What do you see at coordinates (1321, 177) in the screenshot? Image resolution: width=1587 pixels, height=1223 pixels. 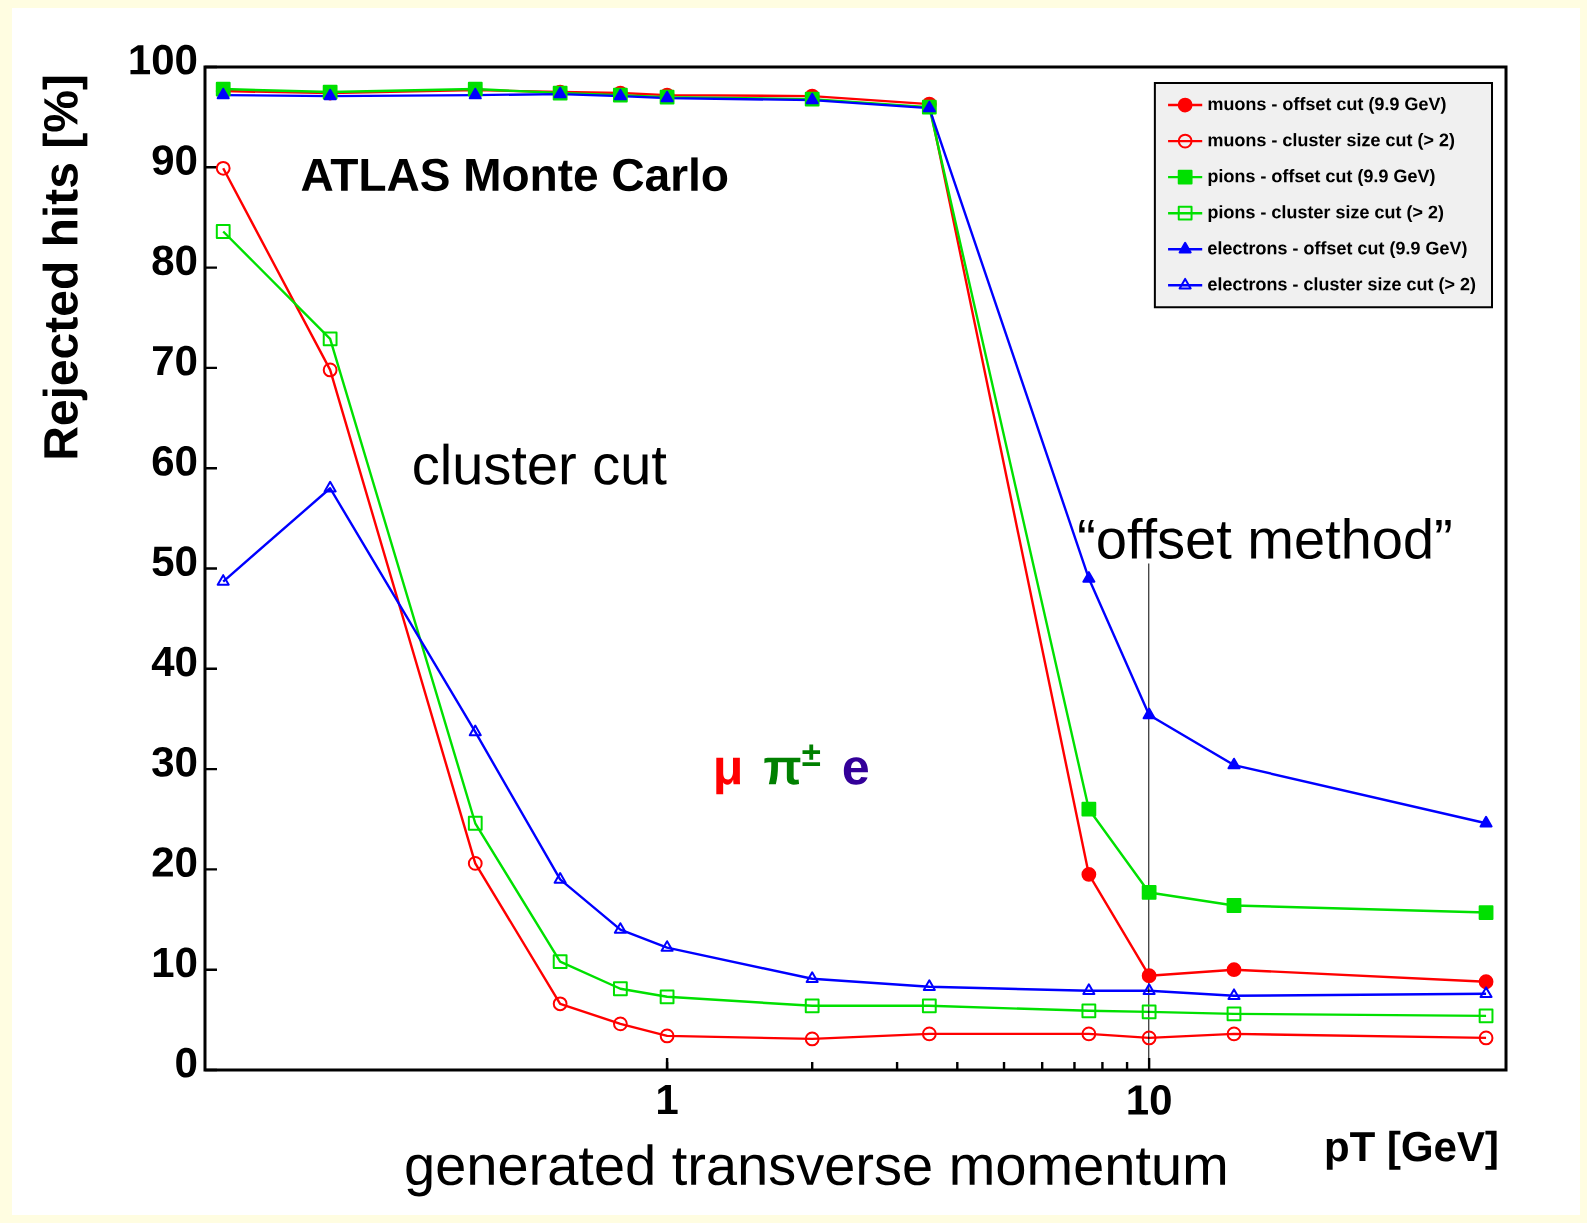 I see `legend-label: pions - offset cut (9.9 GeV)` at bounding box center [1321, 177].